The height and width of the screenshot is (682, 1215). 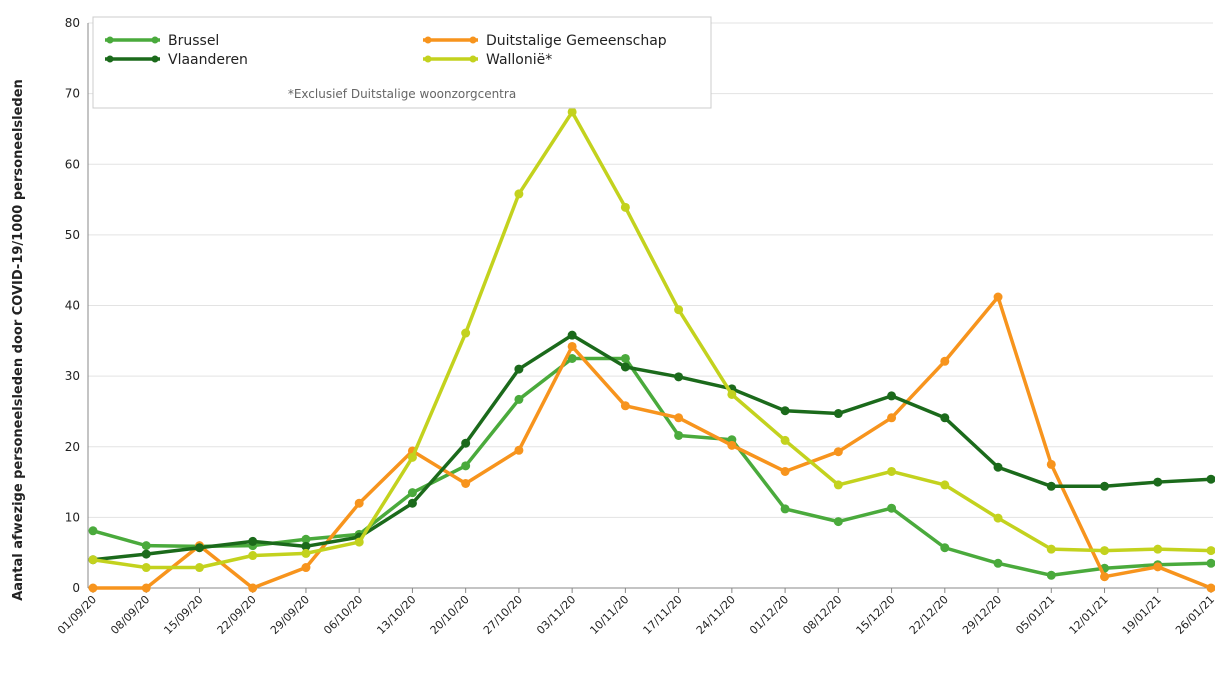 What do you see at coordinates (72, 94) in the screenshot?
I see `y-tick-label: 70` at bounding box center [72, 94].